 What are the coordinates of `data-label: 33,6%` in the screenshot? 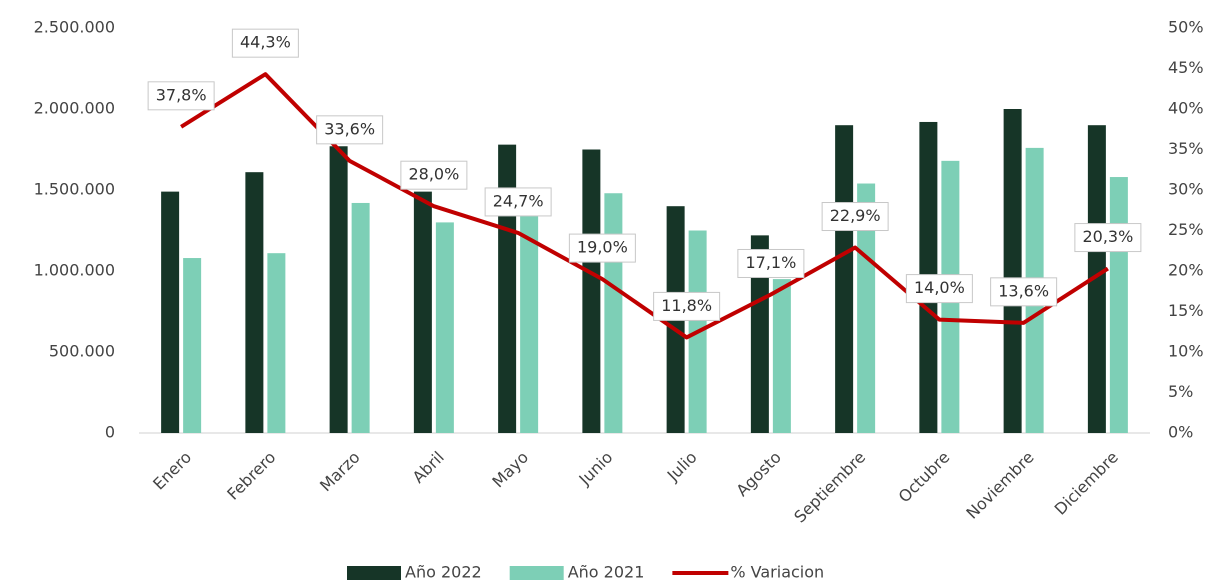 It's located at (350, 130).